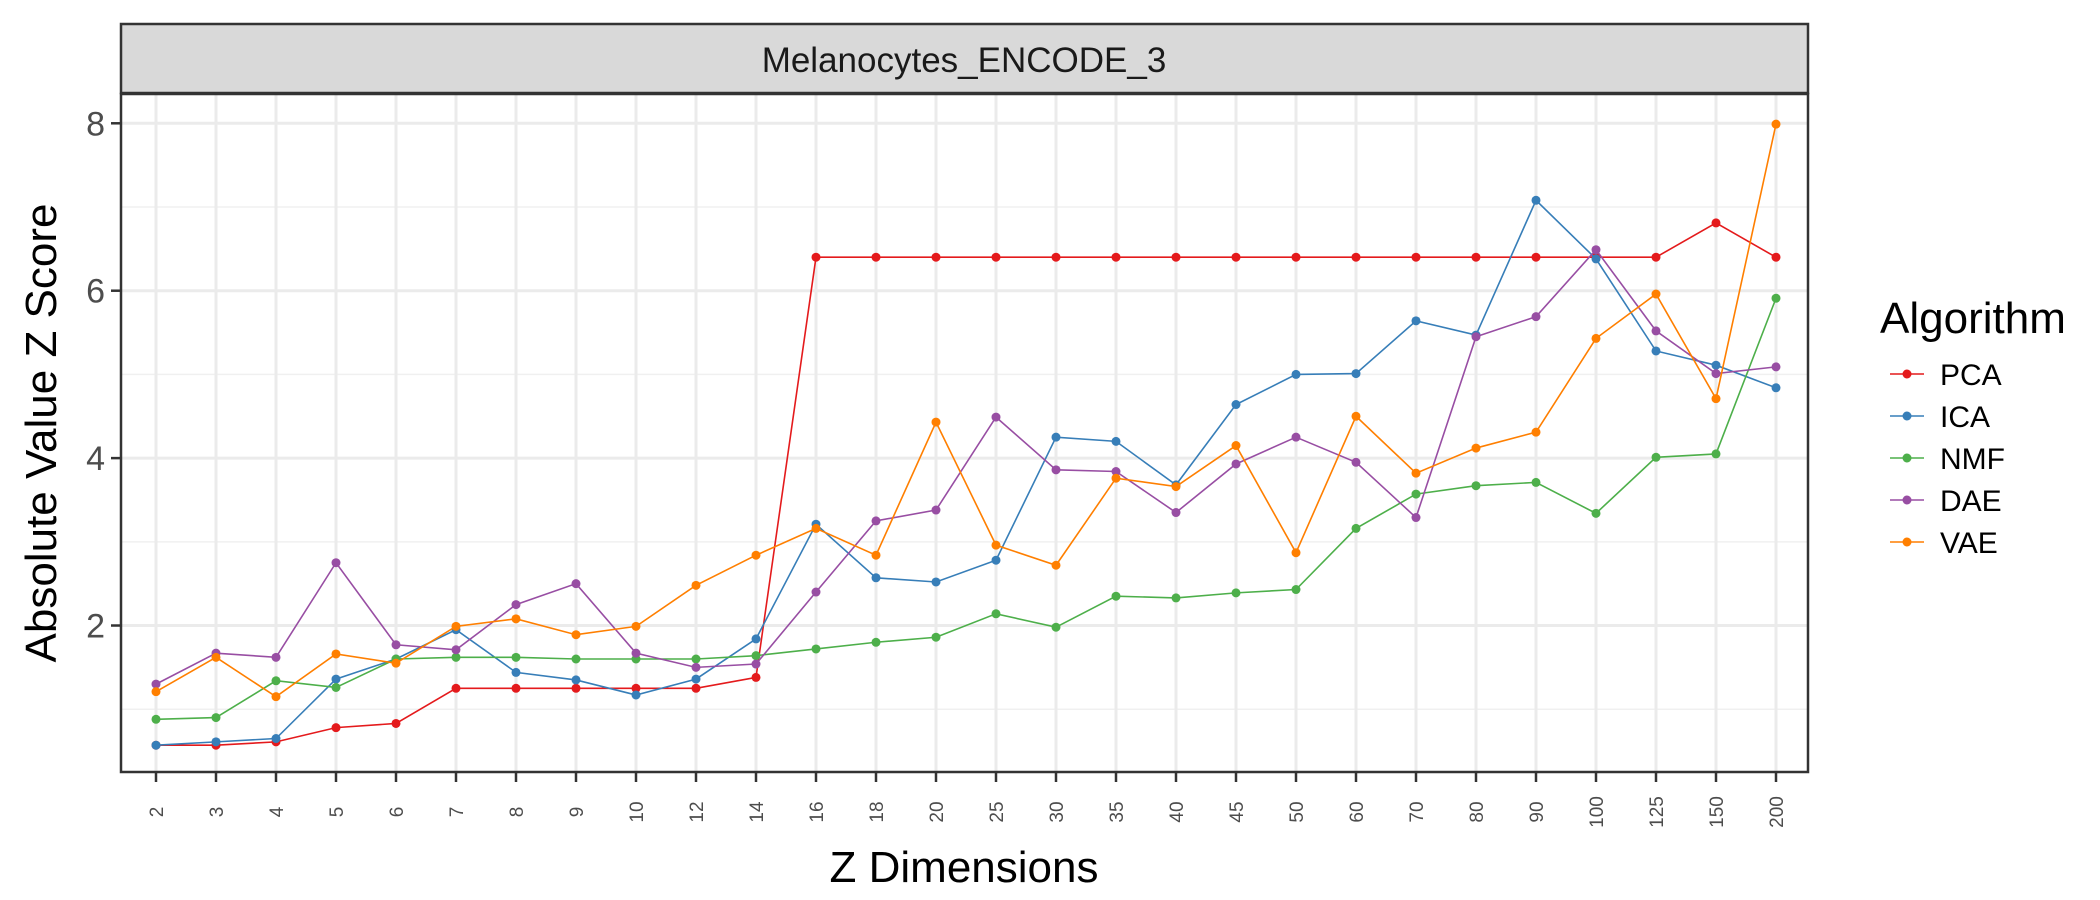 This screenshot has height=900, width=2100. What do you see at coordinates (1940, 417) in the screenshot?
I see `legend-item-ica: ICA` at bounding box center [1940, 417].